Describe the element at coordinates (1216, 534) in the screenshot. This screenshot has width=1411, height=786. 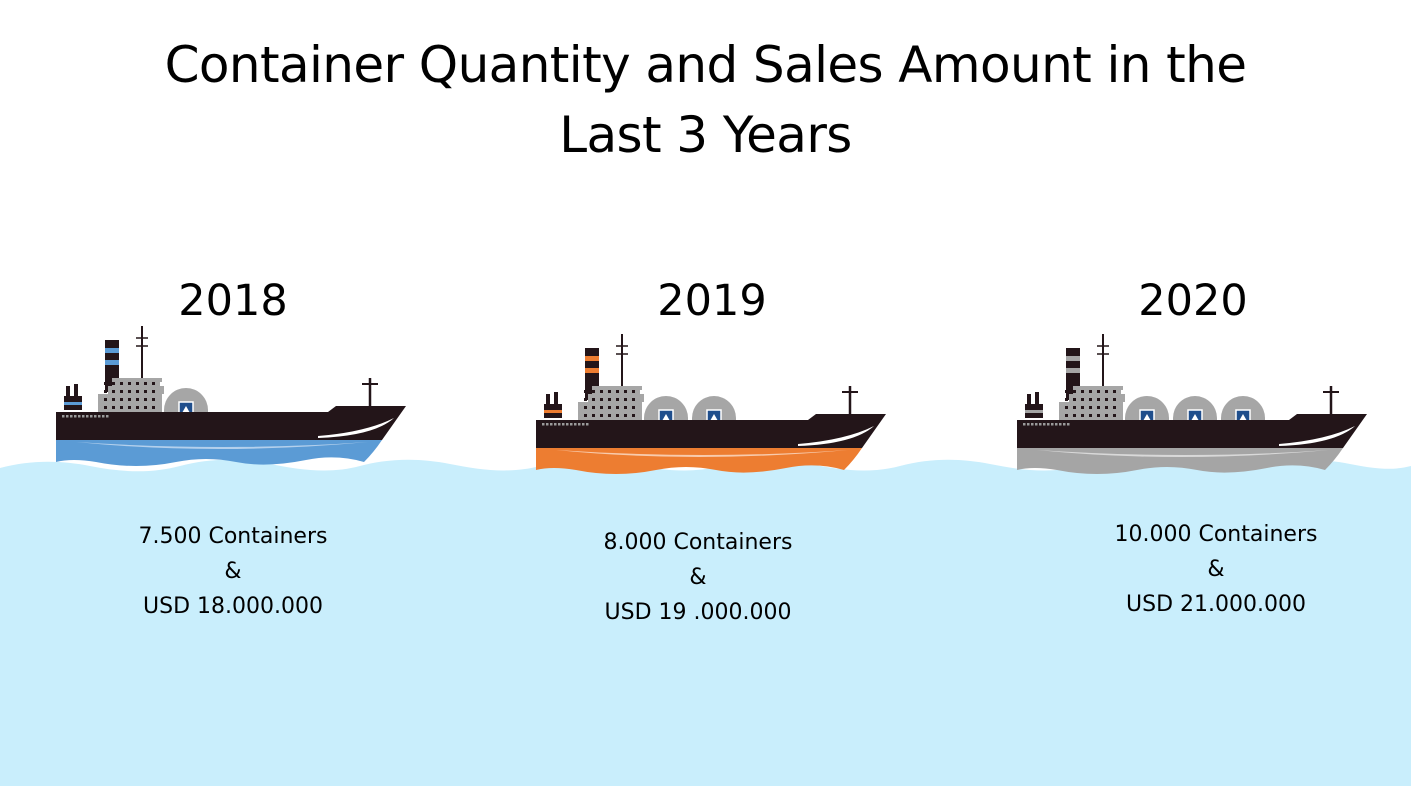
I see `containers-2020: 10.000 Containers` at that location.